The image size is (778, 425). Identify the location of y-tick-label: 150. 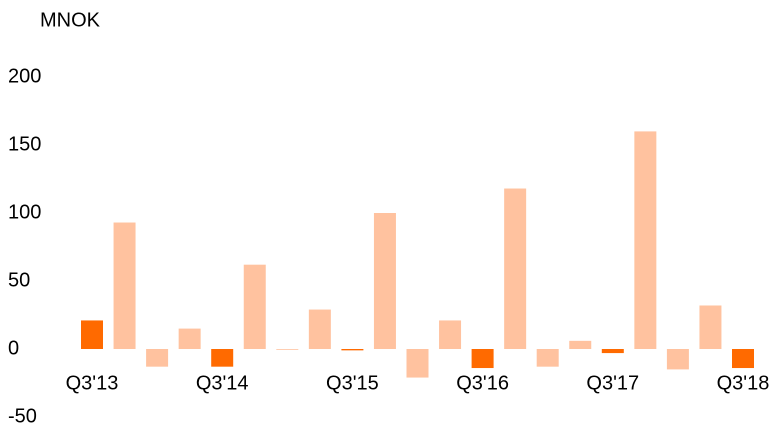
(24, 144).